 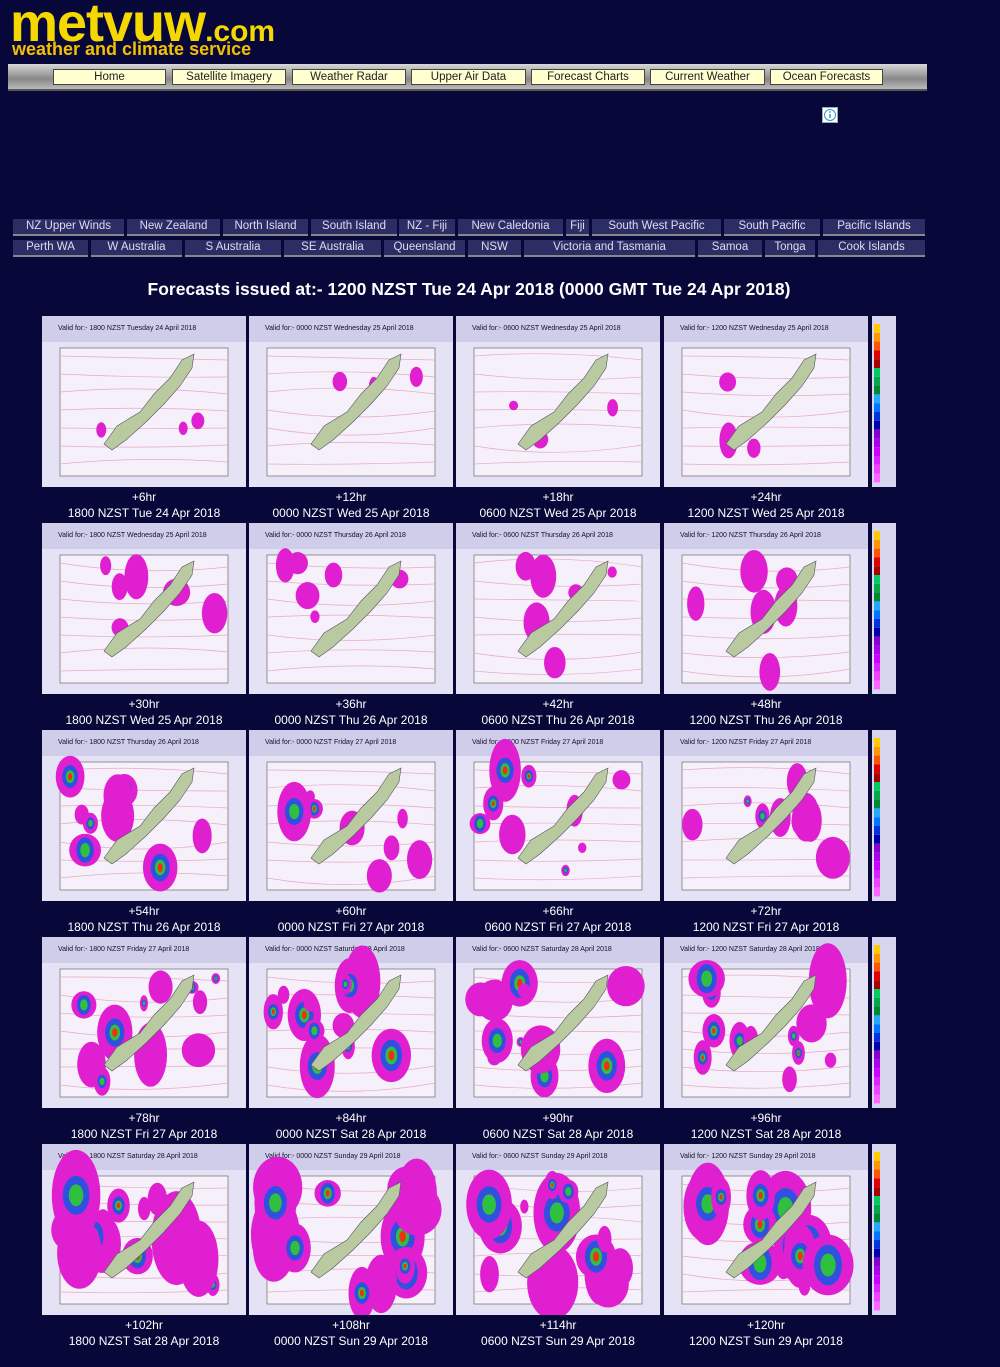 What do you see at coordinates (588, 77) in the screenshot?
I see `nav-button: Forecast Charts` at bounding box center [588, 77].